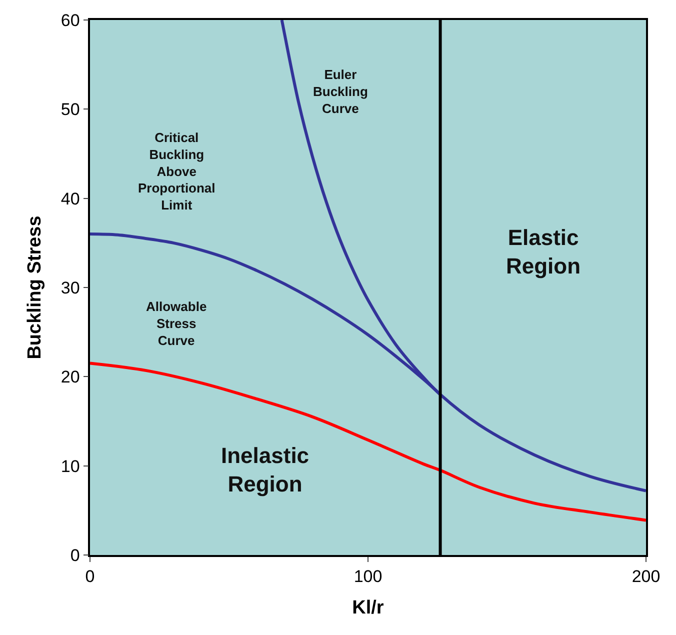 The width and height of the screenshot is (676, 635). I want to click on annotation: Inelastic Region, so click(265, 470).